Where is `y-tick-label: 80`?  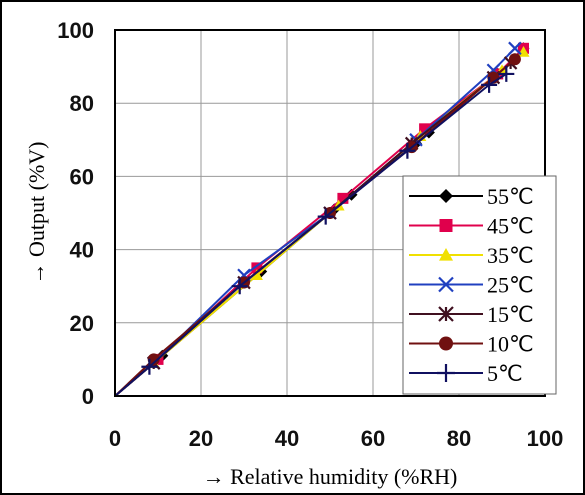 y-tick-label: 80 is located at coordinates (82, 103).